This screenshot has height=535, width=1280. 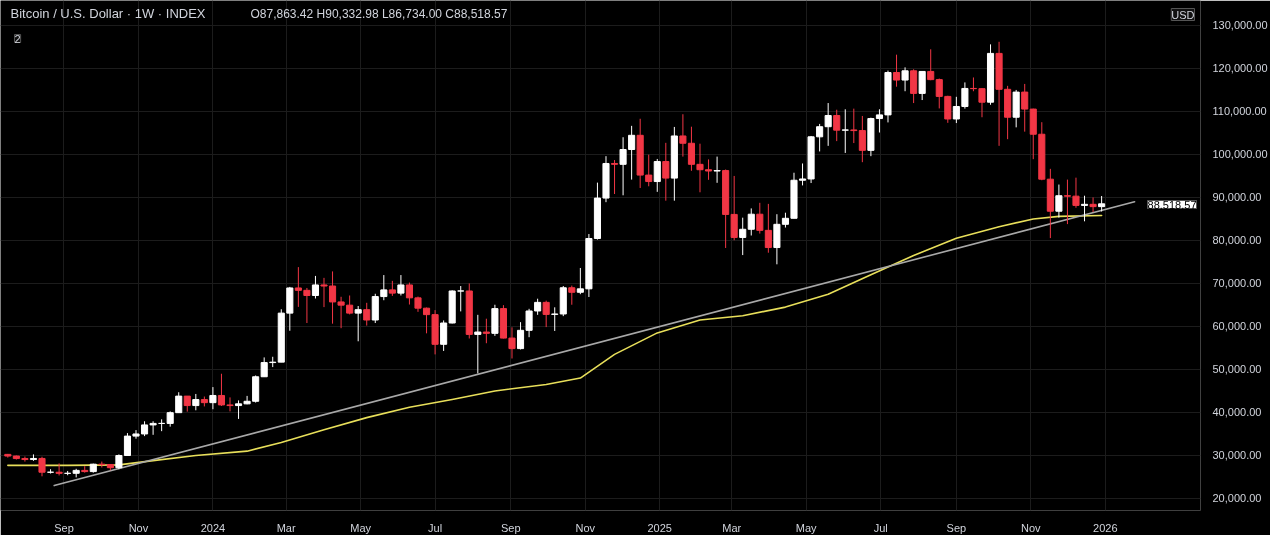 What do you see at coordinates (1239, 111) in the screenshot?
I see `y-tick-label: 110,000.00` at bounding box center [1239, 111].